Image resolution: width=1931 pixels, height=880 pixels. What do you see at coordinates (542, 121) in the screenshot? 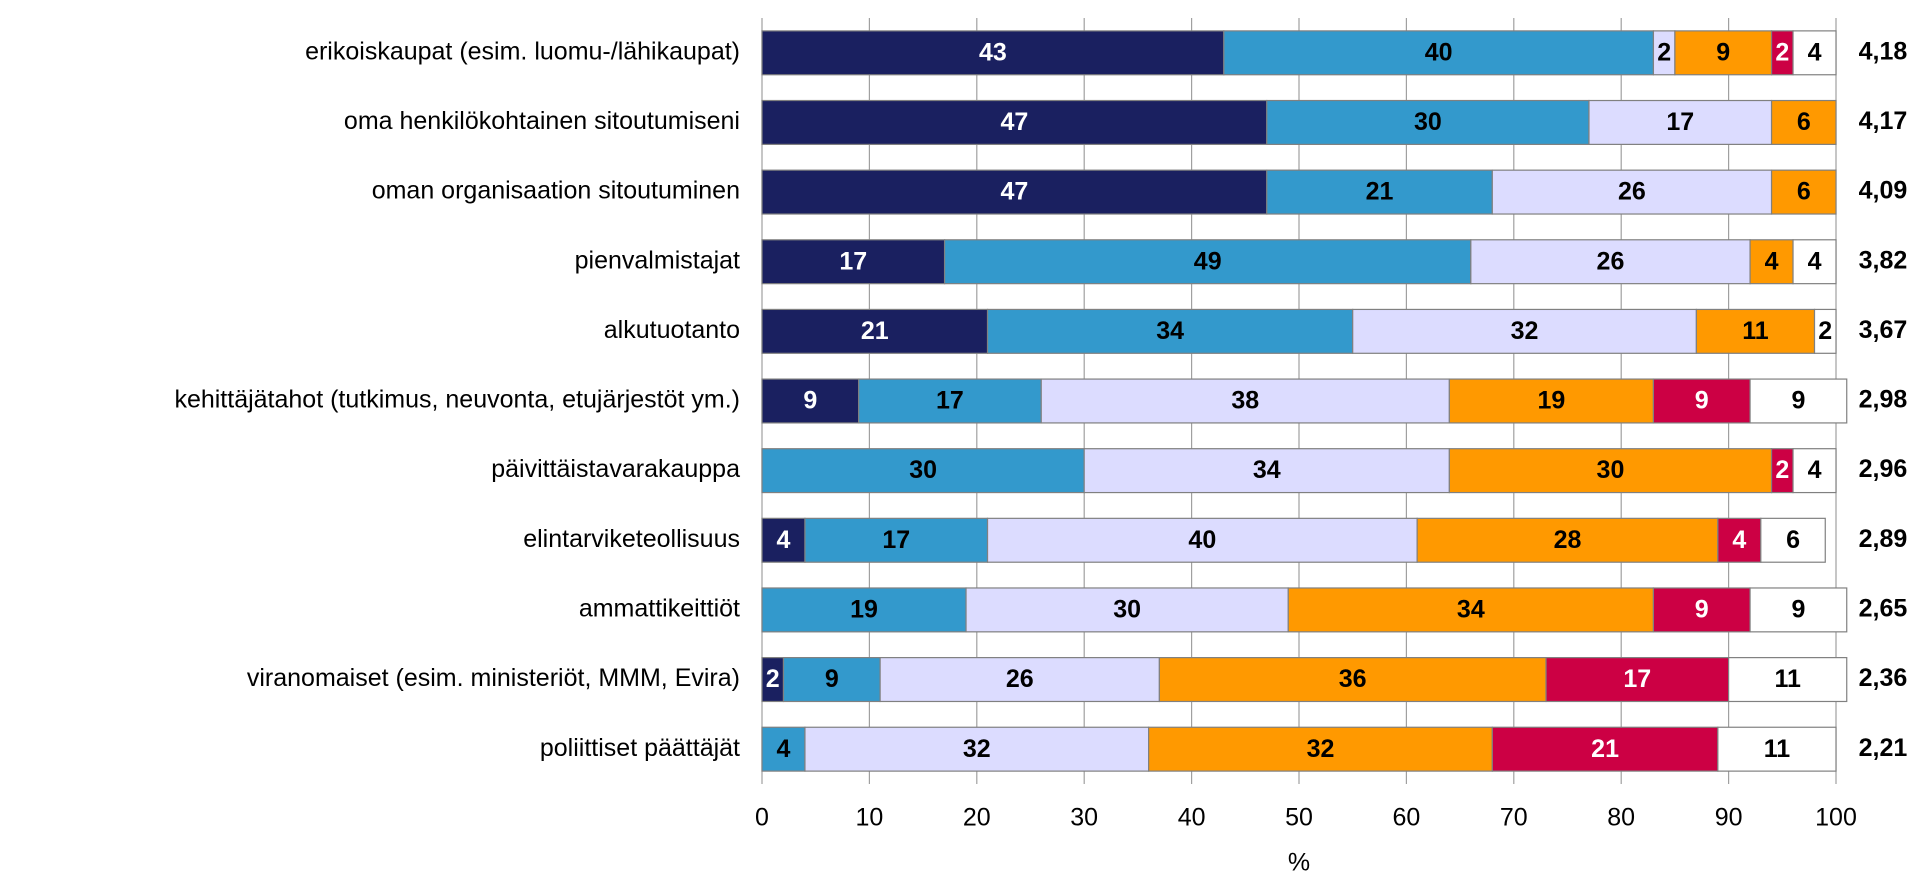
I see `category-label: oma henkilökohtainen sitoutumiseni` at bounding box center [542, 121].